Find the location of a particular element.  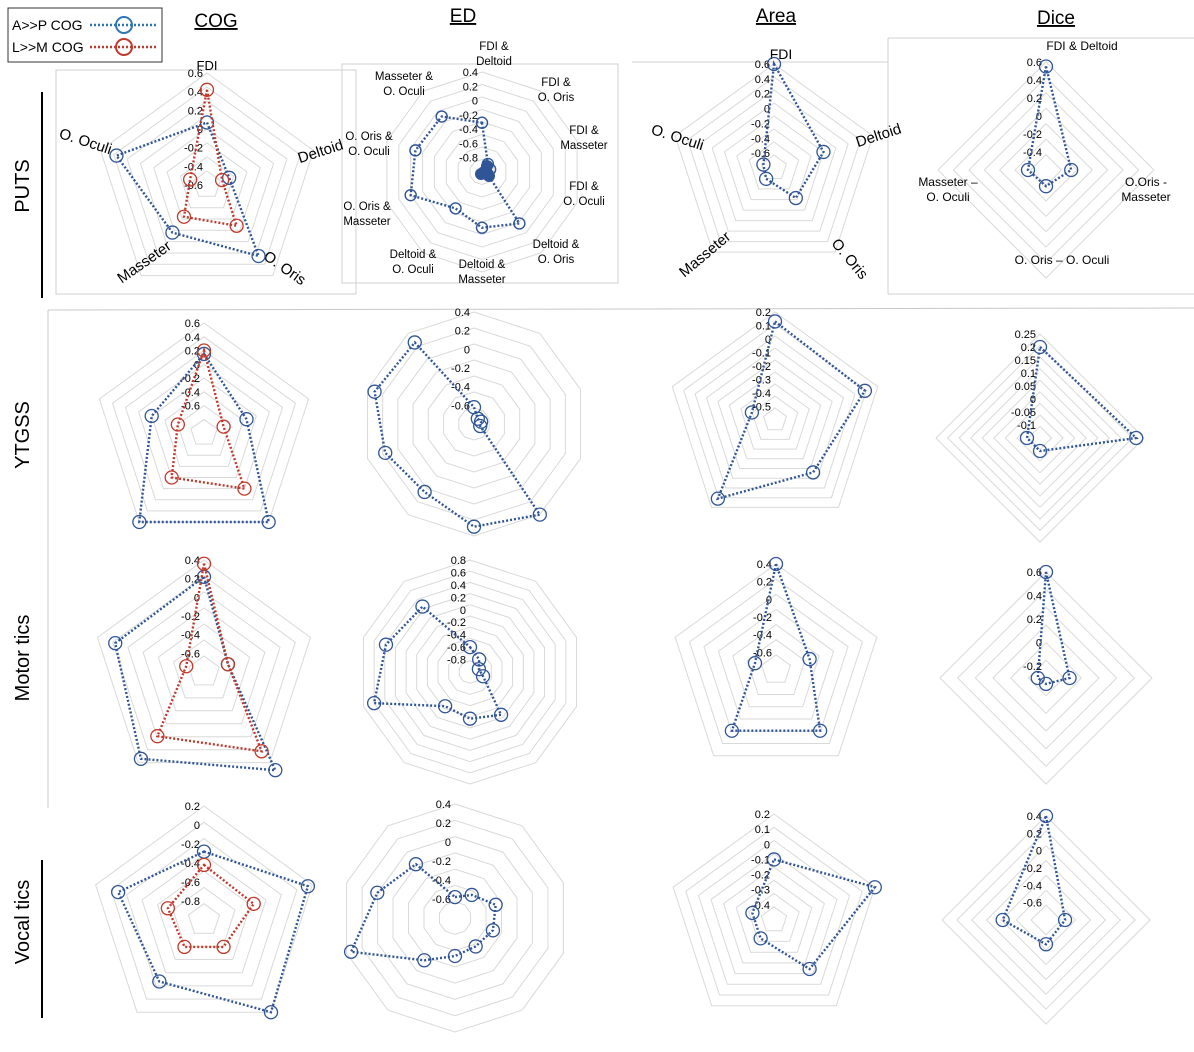

radar-chart-dice-ytgss: 0.250.20.150.10.050-0.05-0.1 is located at coordinates (1040, 436).